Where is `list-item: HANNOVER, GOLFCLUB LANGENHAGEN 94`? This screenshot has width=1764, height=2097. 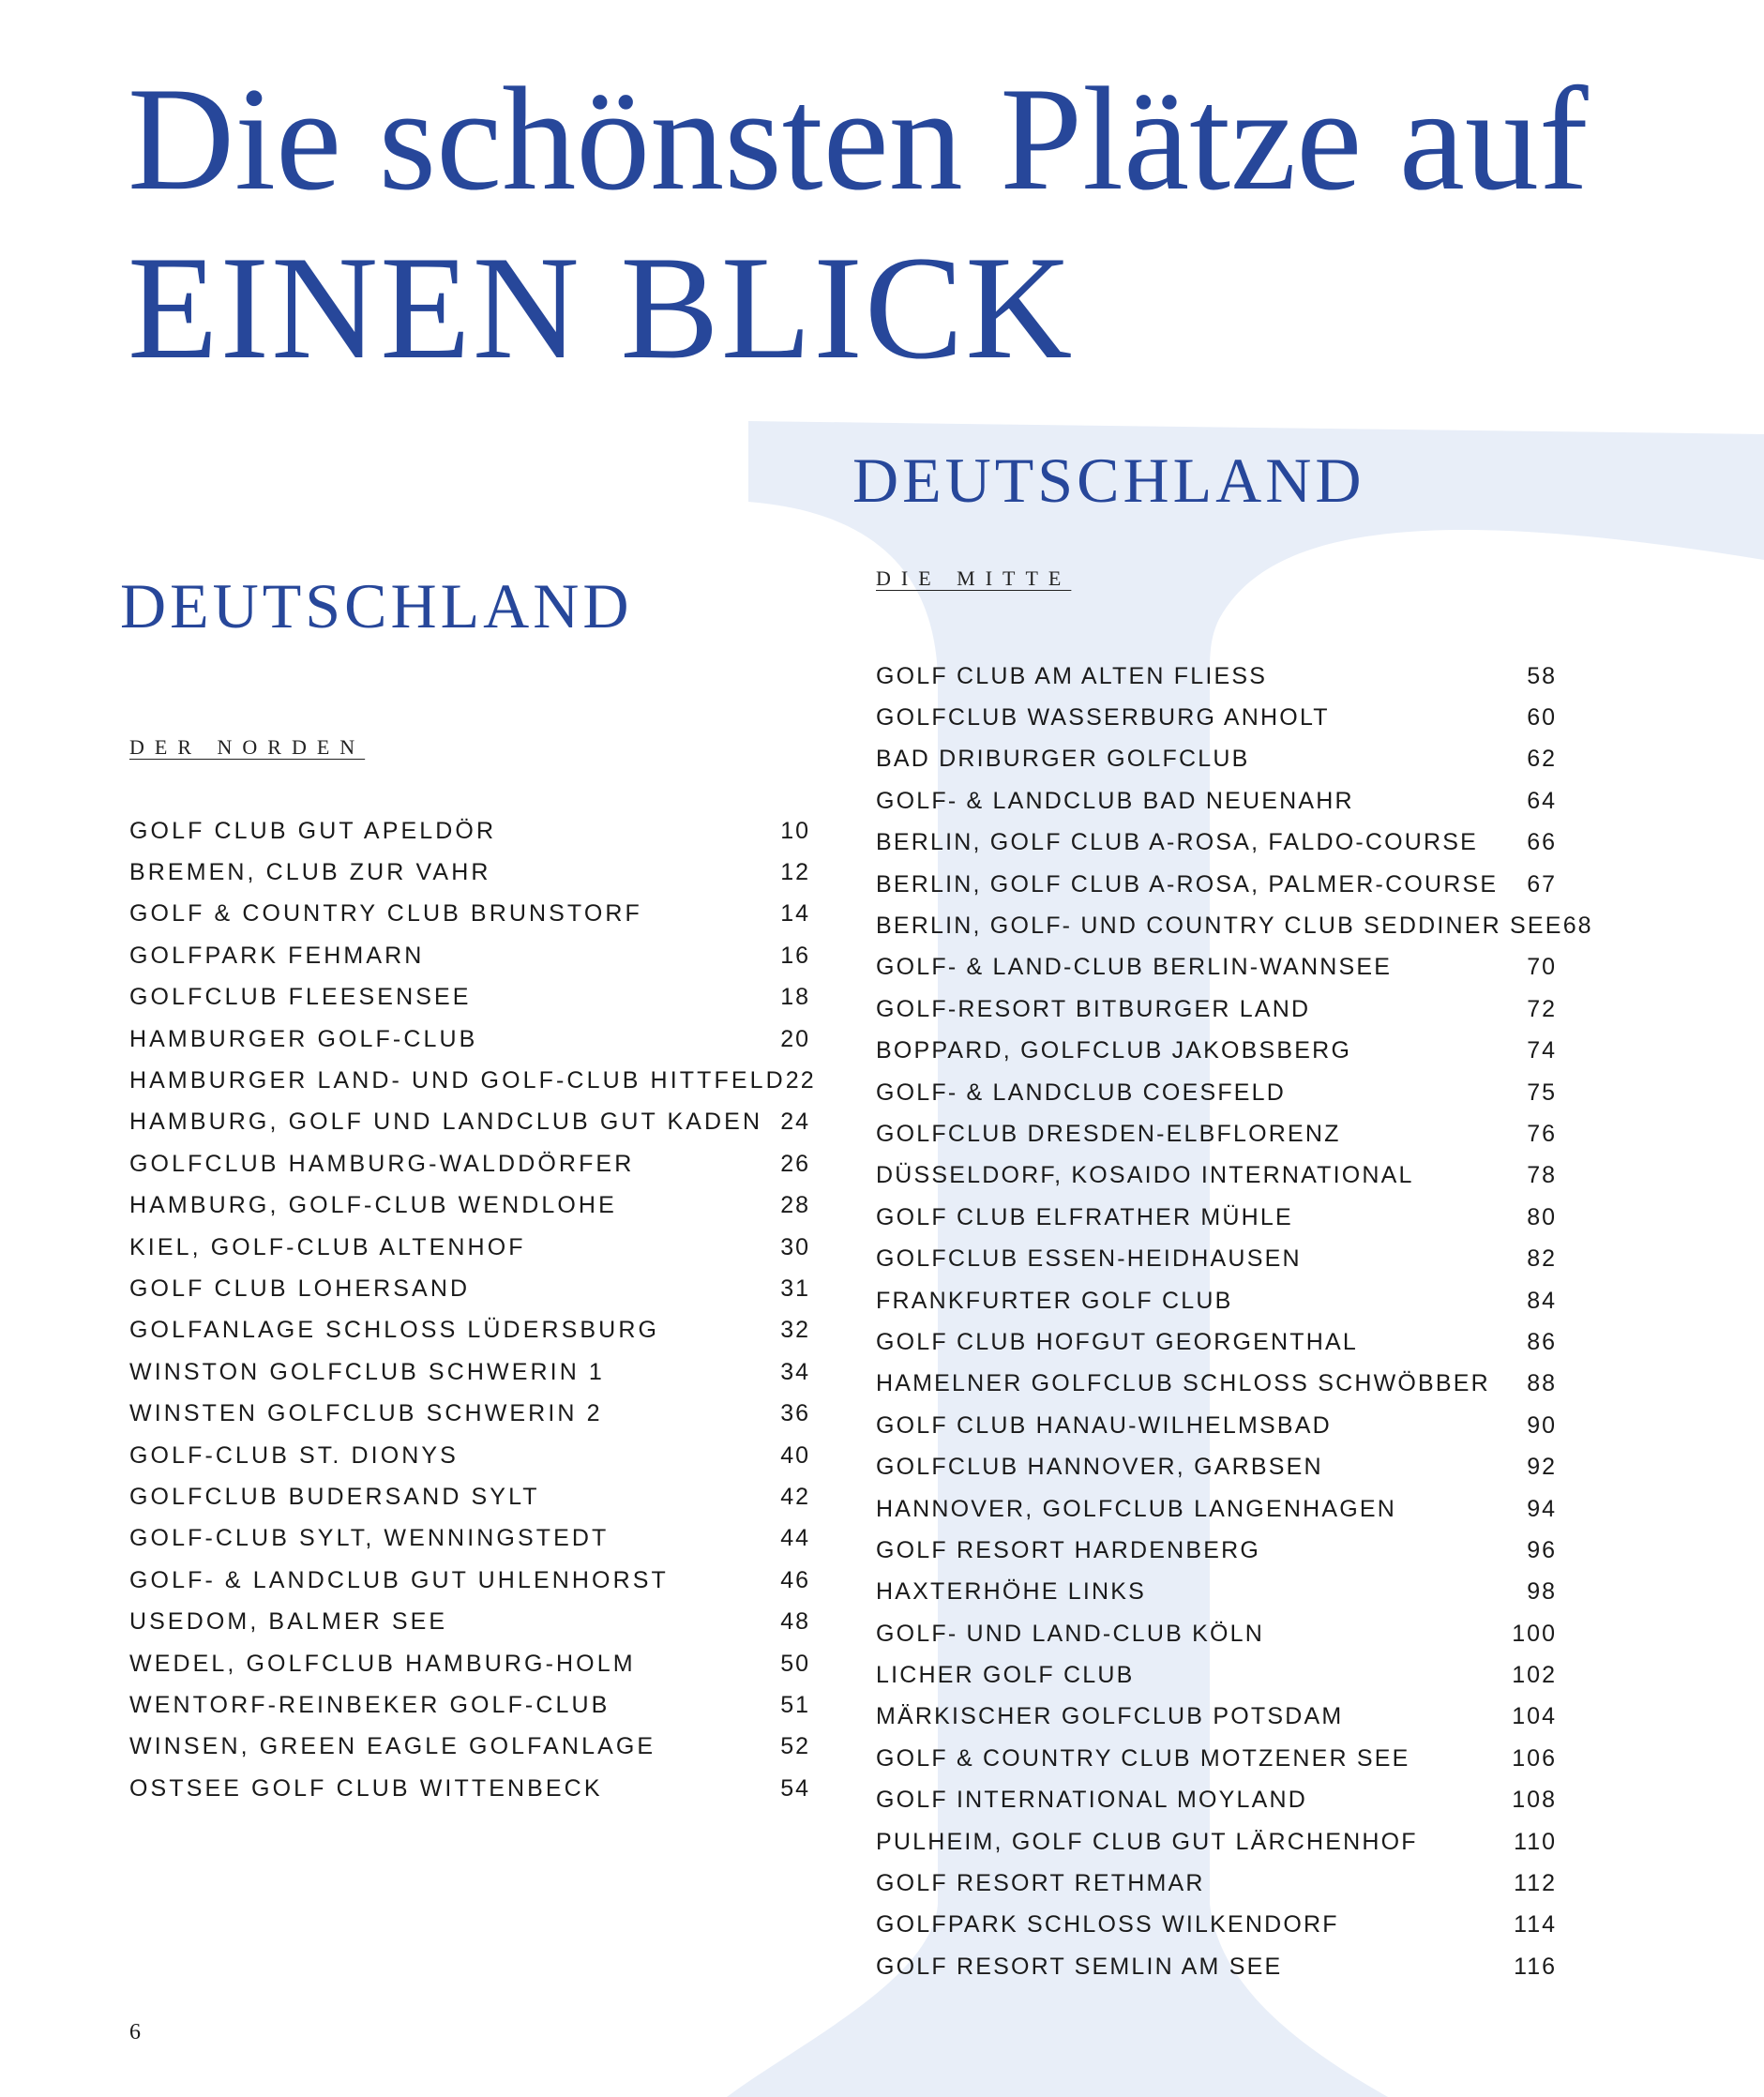
list-item: HANNOVER, GOLFCLUB LANGENHAGEN 94 is located at coordinates (1216, 1509).